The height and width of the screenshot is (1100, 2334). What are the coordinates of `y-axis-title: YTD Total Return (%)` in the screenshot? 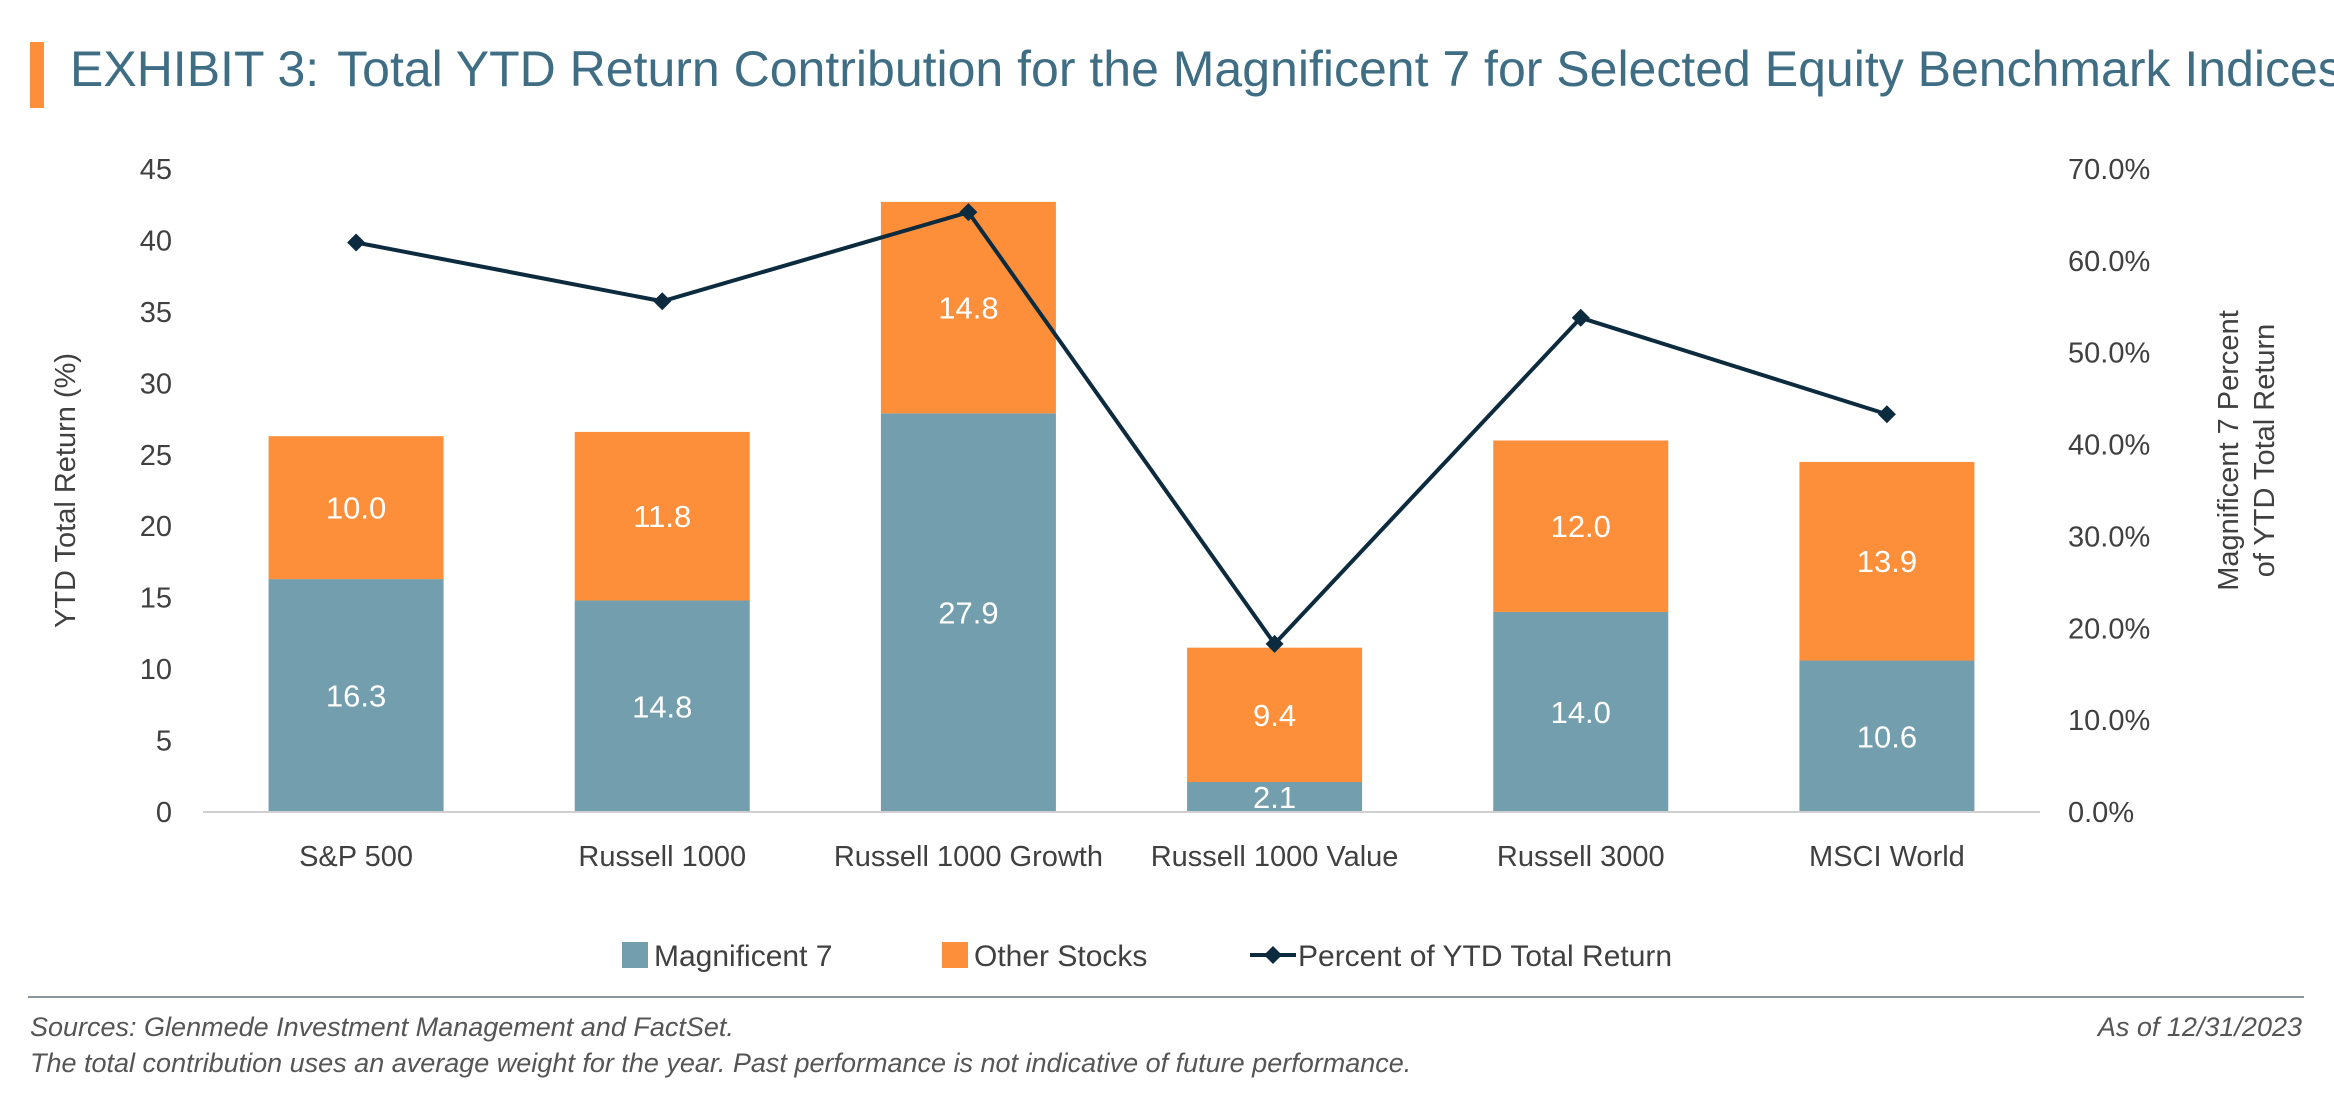 It's located at (66, 490).